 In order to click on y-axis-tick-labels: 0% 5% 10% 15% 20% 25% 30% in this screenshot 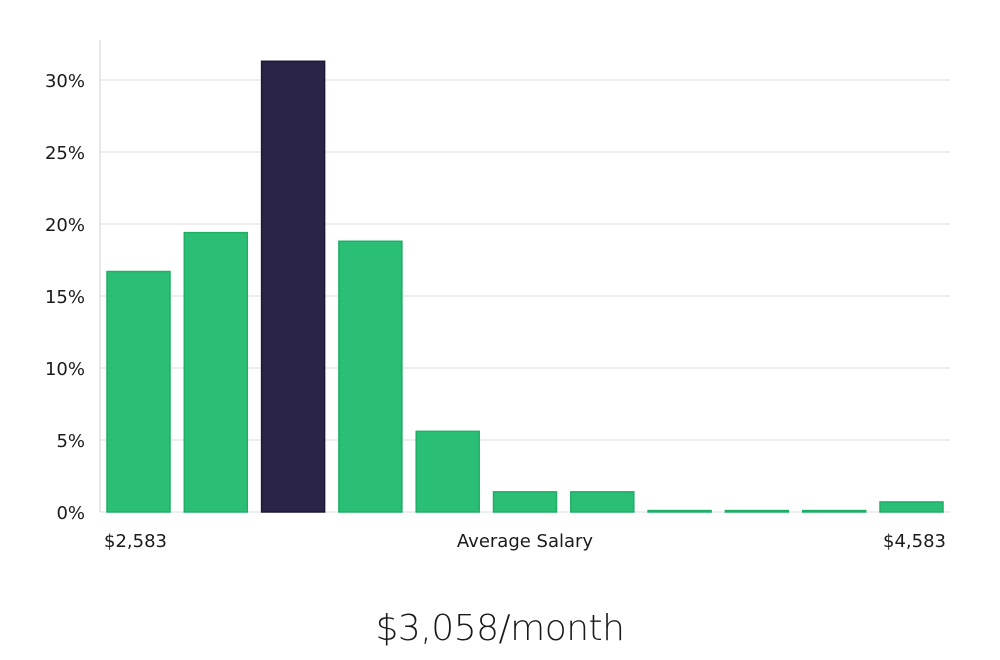, I will do `click(65, 297)`.